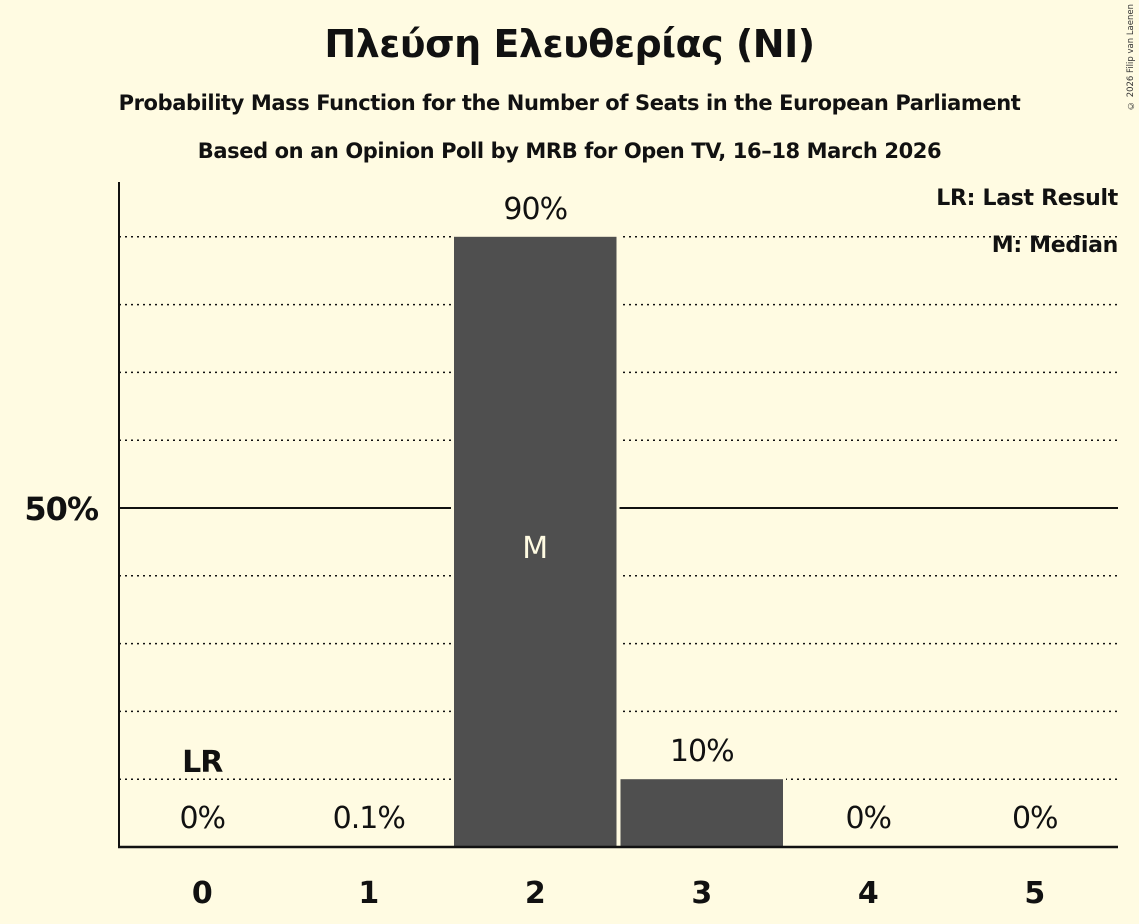 This screenshot has height=924, width=1139. Describe the element at coordinates (535, 893) in the screenshot. I see `x-tick-label: 2` at that location.